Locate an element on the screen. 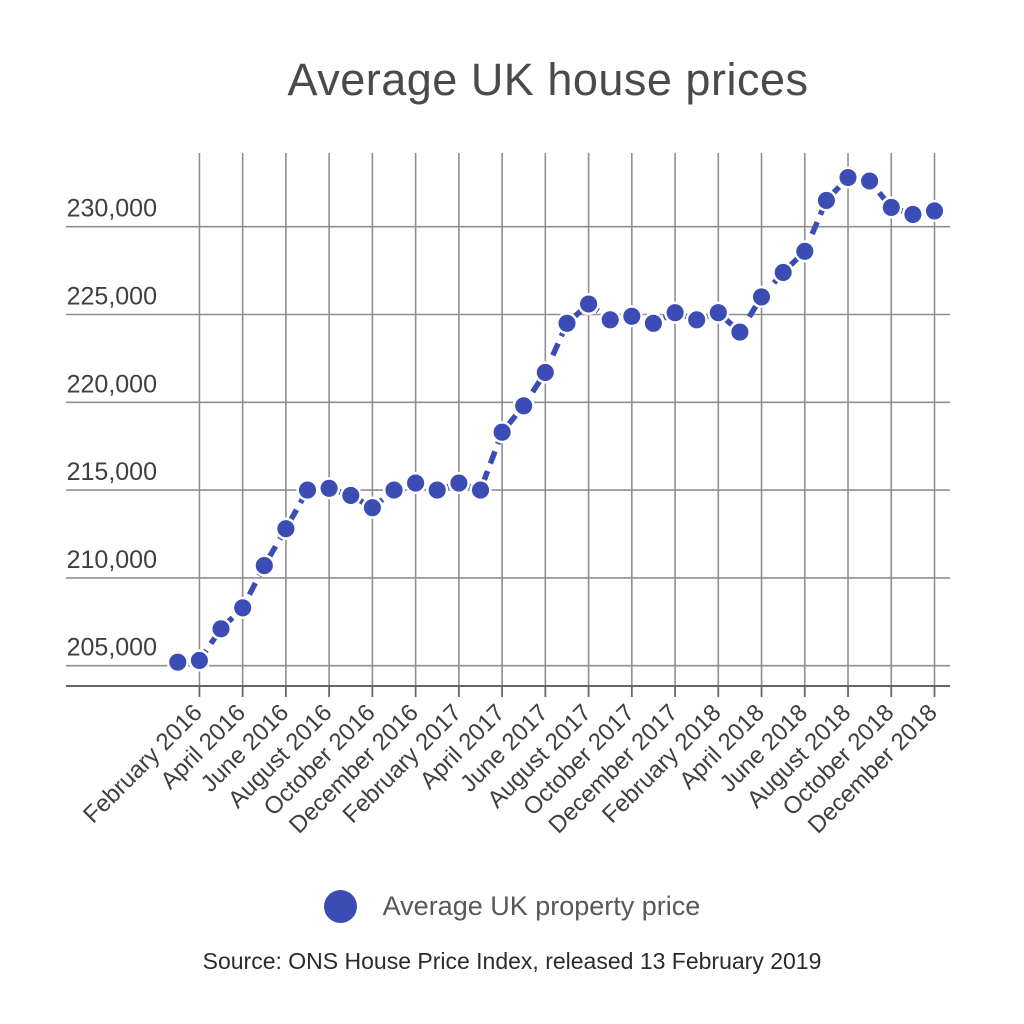 This screenshot has width=1024, height=1024. y-axis-tick-label: 210,000 is located at coordinates (112, 560).